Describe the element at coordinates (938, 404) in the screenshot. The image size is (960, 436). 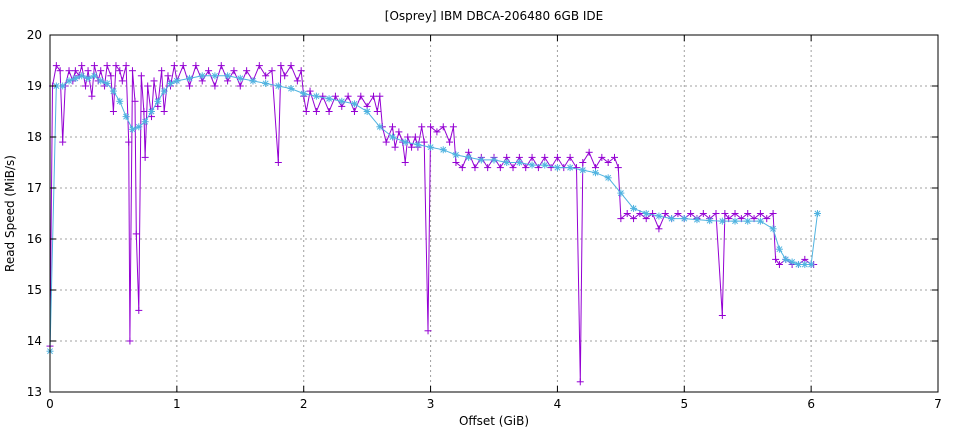
I see `x-tick-label: 7` at that location.